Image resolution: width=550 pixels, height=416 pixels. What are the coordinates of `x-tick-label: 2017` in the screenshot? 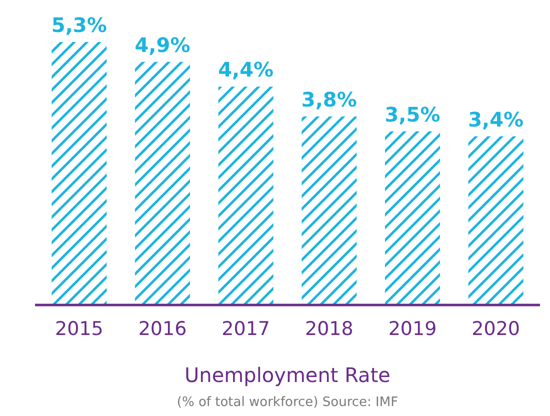 It's located at (246, 329).